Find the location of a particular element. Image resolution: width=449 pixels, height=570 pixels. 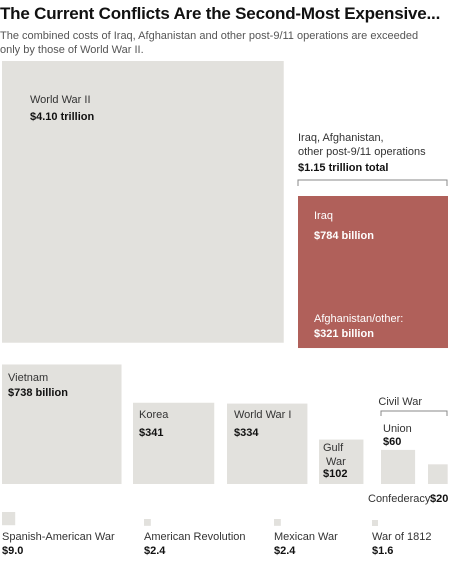

label-gulf: Gulf War is located at coordinates (334, 455).